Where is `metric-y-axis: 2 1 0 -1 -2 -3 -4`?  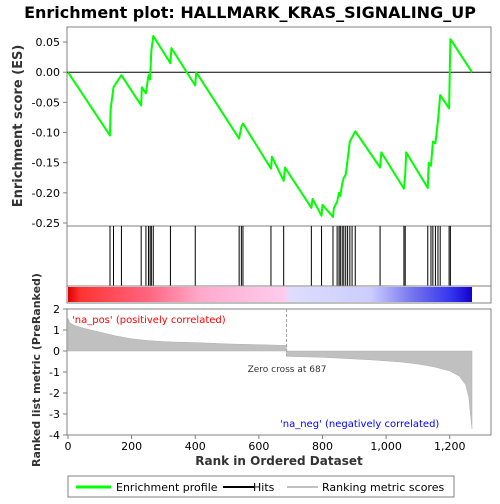
metric-y-axis: 2 1 0 -1 -2 -3 -4 is located at coordinates (58, 372).